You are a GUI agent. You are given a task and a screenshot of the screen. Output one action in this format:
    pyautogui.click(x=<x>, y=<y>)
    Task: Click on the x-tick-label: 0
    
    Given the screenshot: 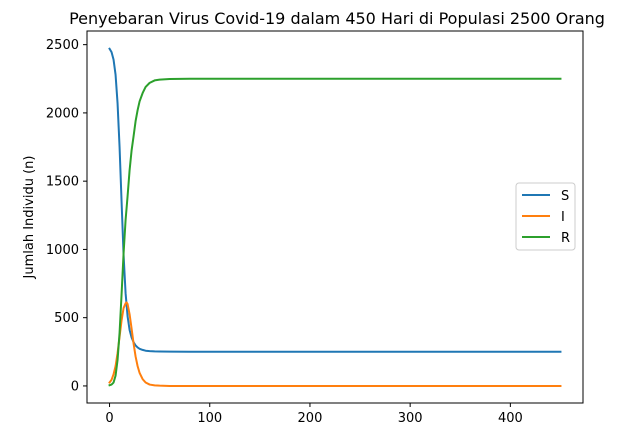 What is the action you would take?
    pyautogui.click(x=109, y=418)
    